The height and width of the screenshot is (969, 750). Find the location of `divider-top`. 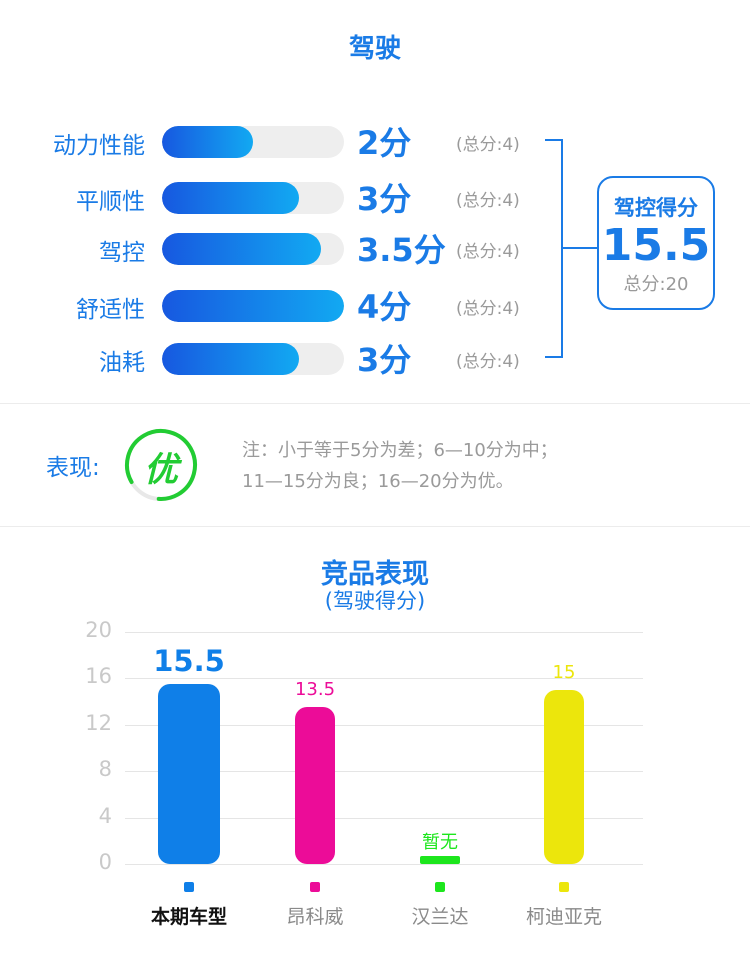

divider-top is located at coordinates (375, 403).